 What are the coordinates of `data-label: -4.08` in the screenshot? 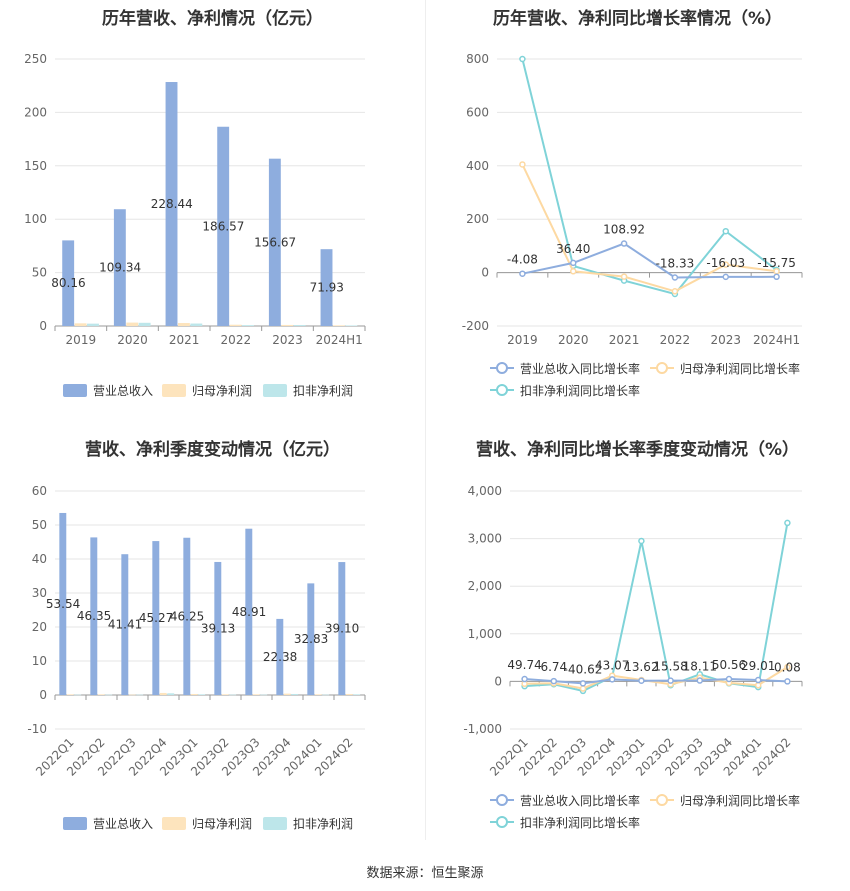 It's located at (522, 260).